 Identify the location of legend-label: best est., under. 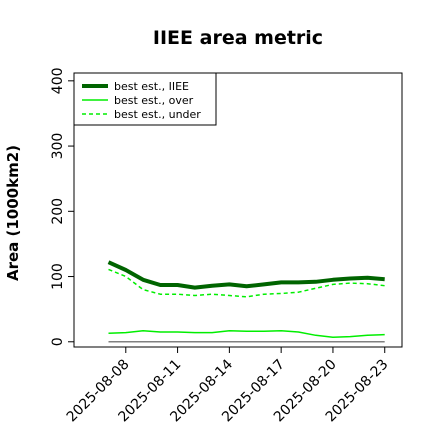
(157, 114).